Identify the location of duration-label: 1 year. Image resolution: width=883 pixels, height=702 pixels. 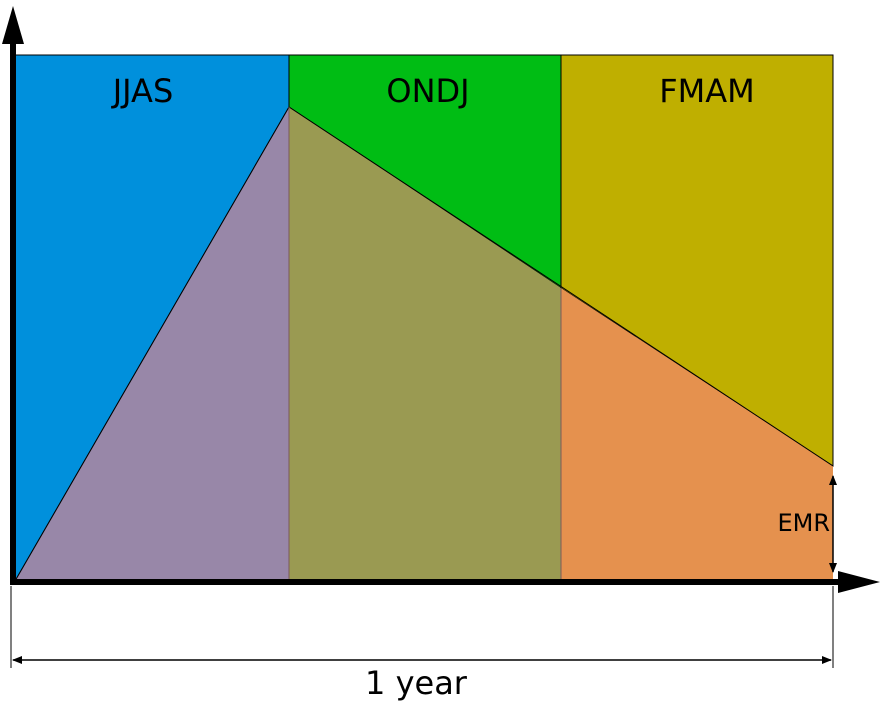
(416, 683).